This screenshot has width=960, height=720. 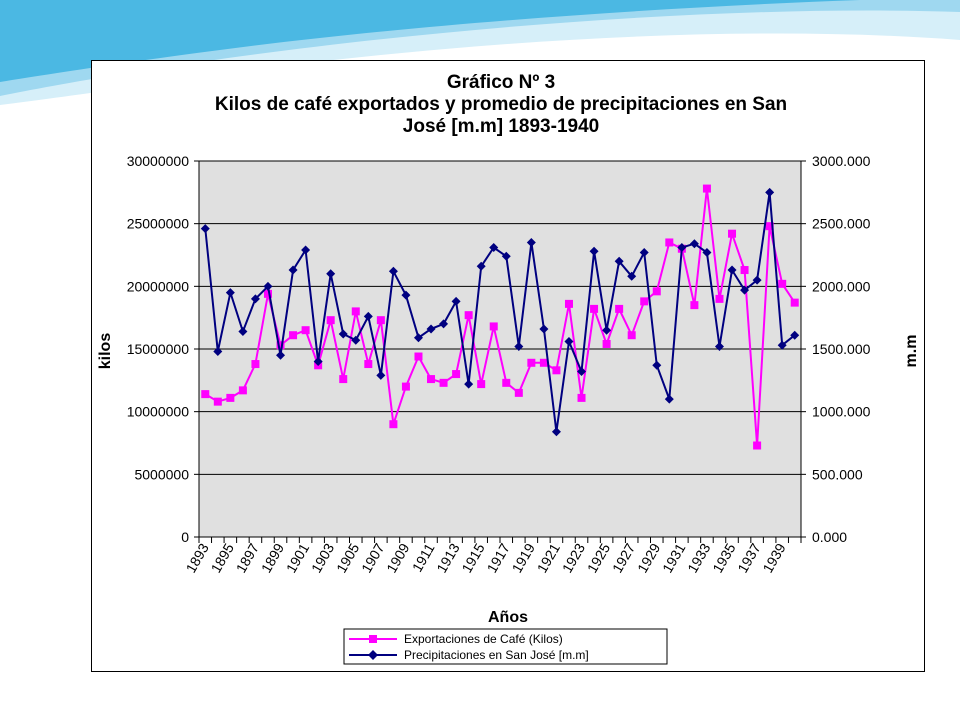 What do you see at coordinates (829, 537) in the screenshot?
I see `right-tick-label: 0.000` at bounding box center [829, 537].